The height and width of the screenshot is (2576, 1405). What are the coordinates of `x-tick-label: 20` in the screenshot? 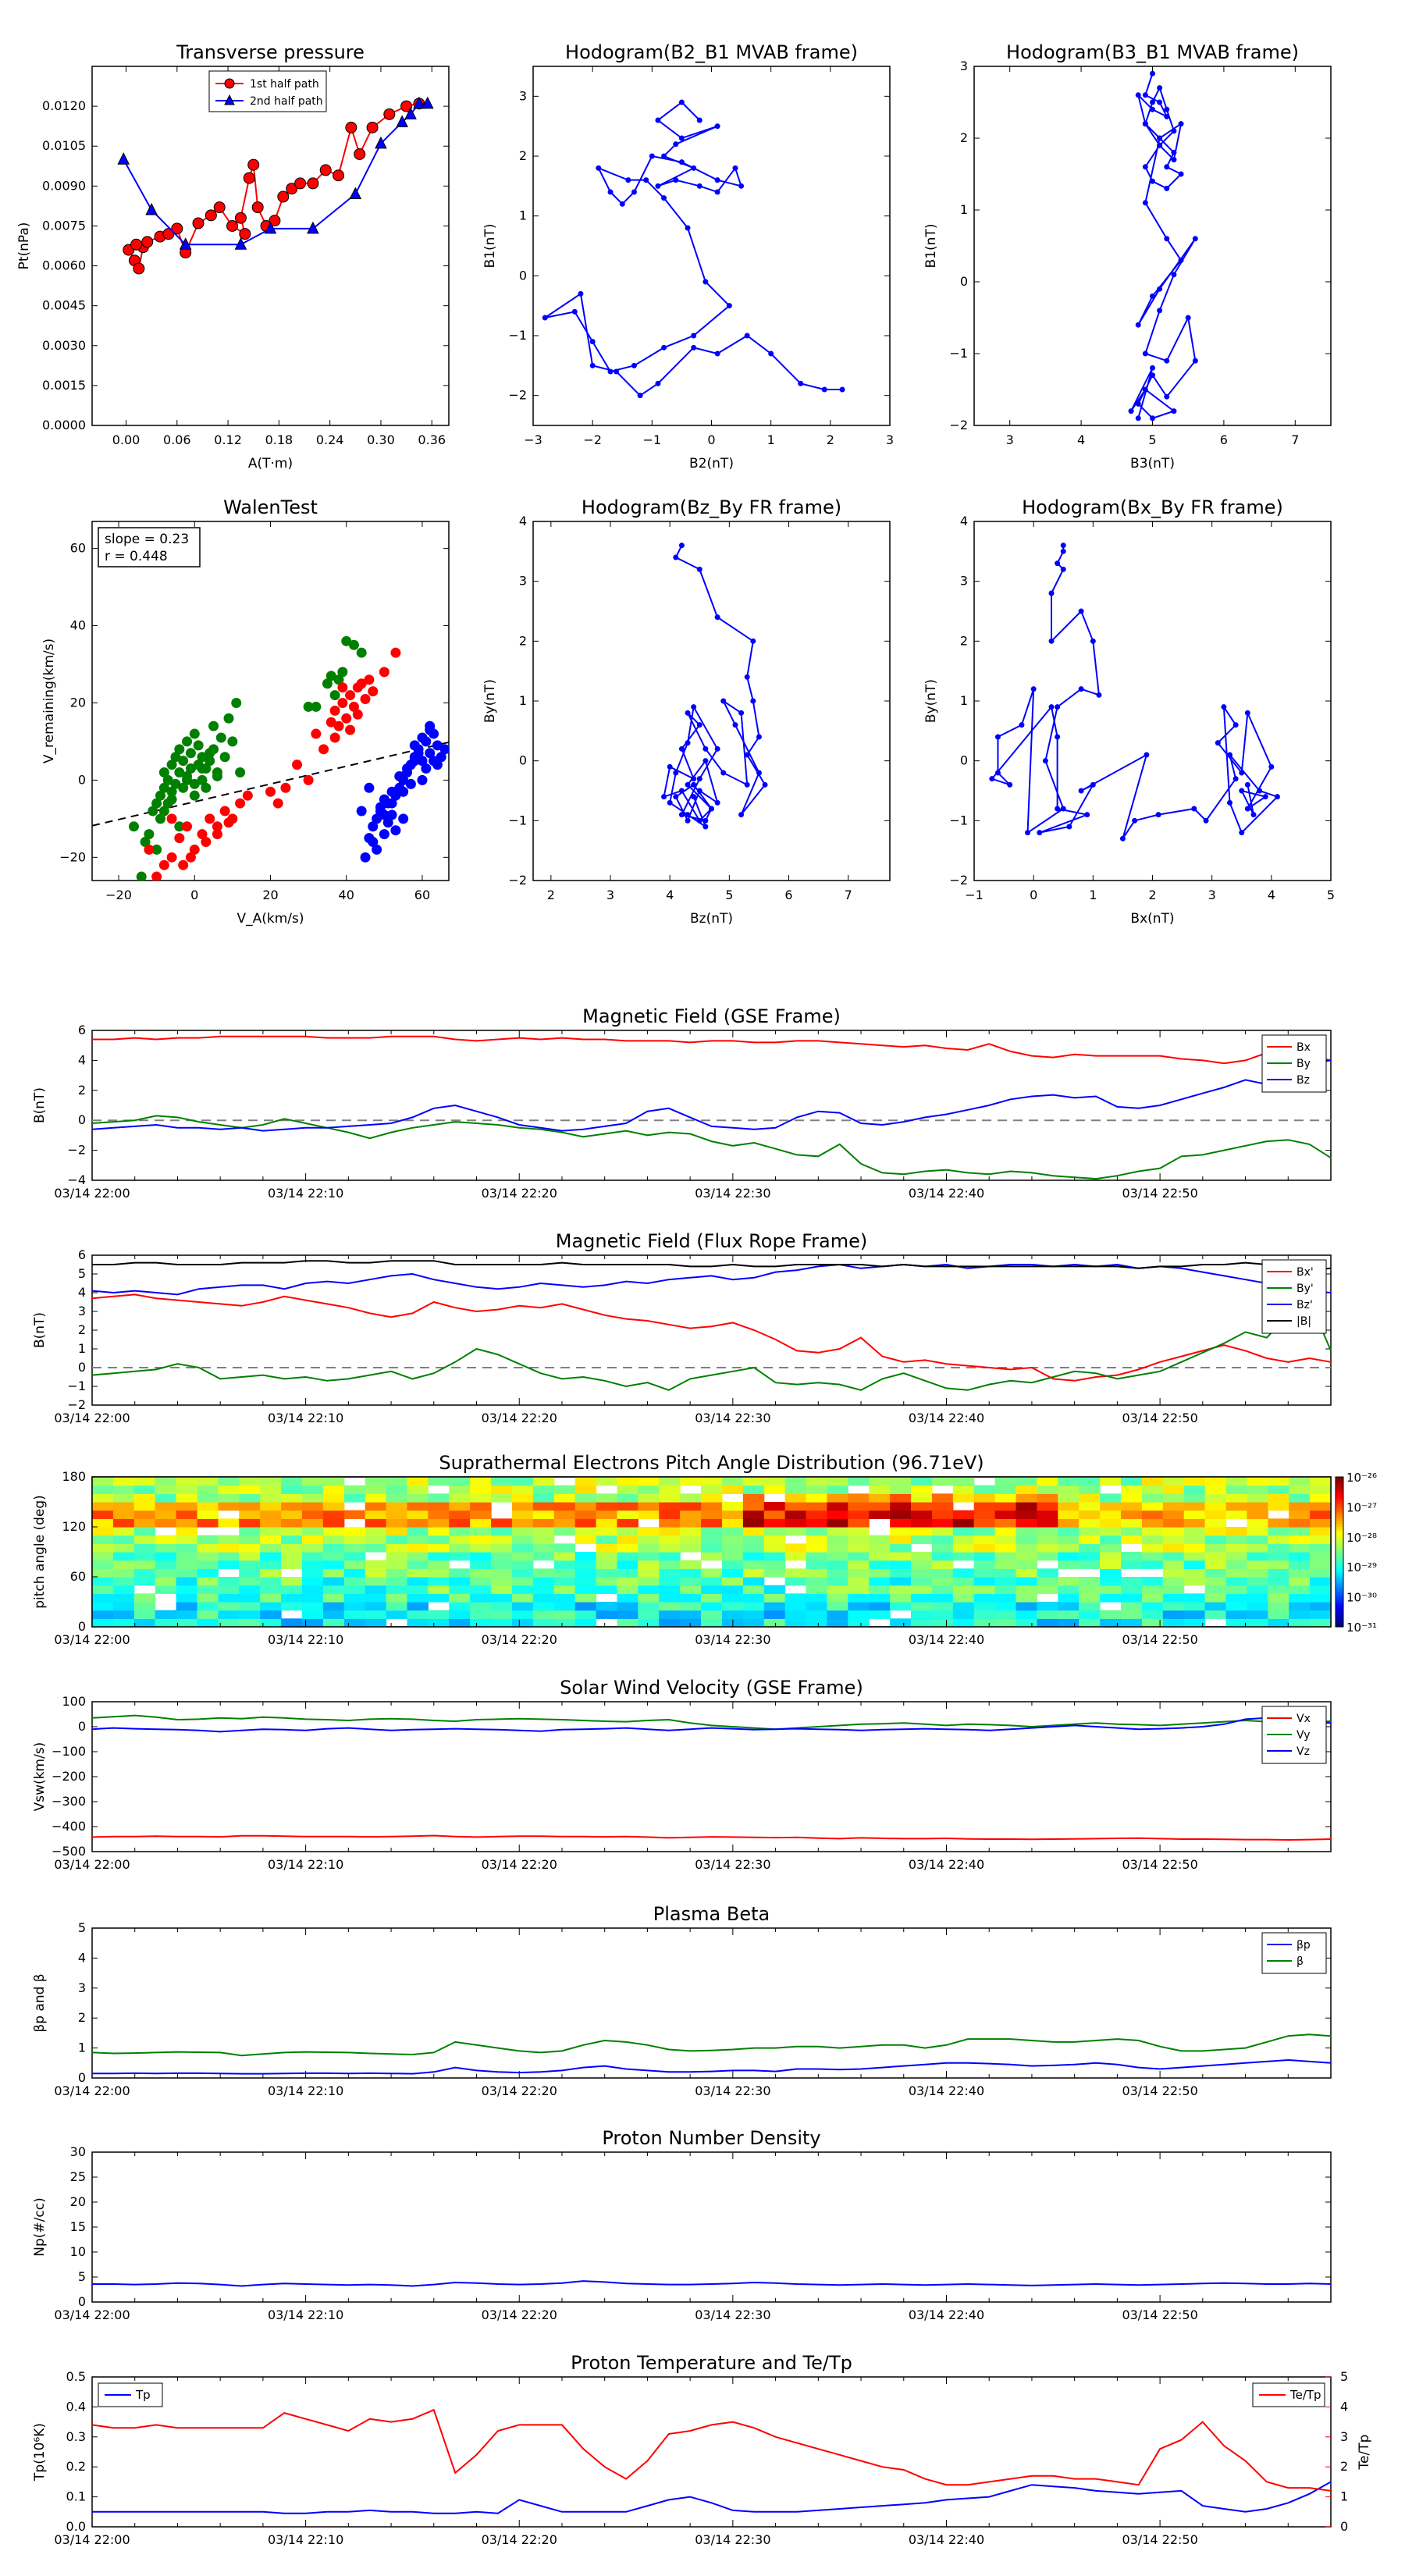 It's located at (270, 895).